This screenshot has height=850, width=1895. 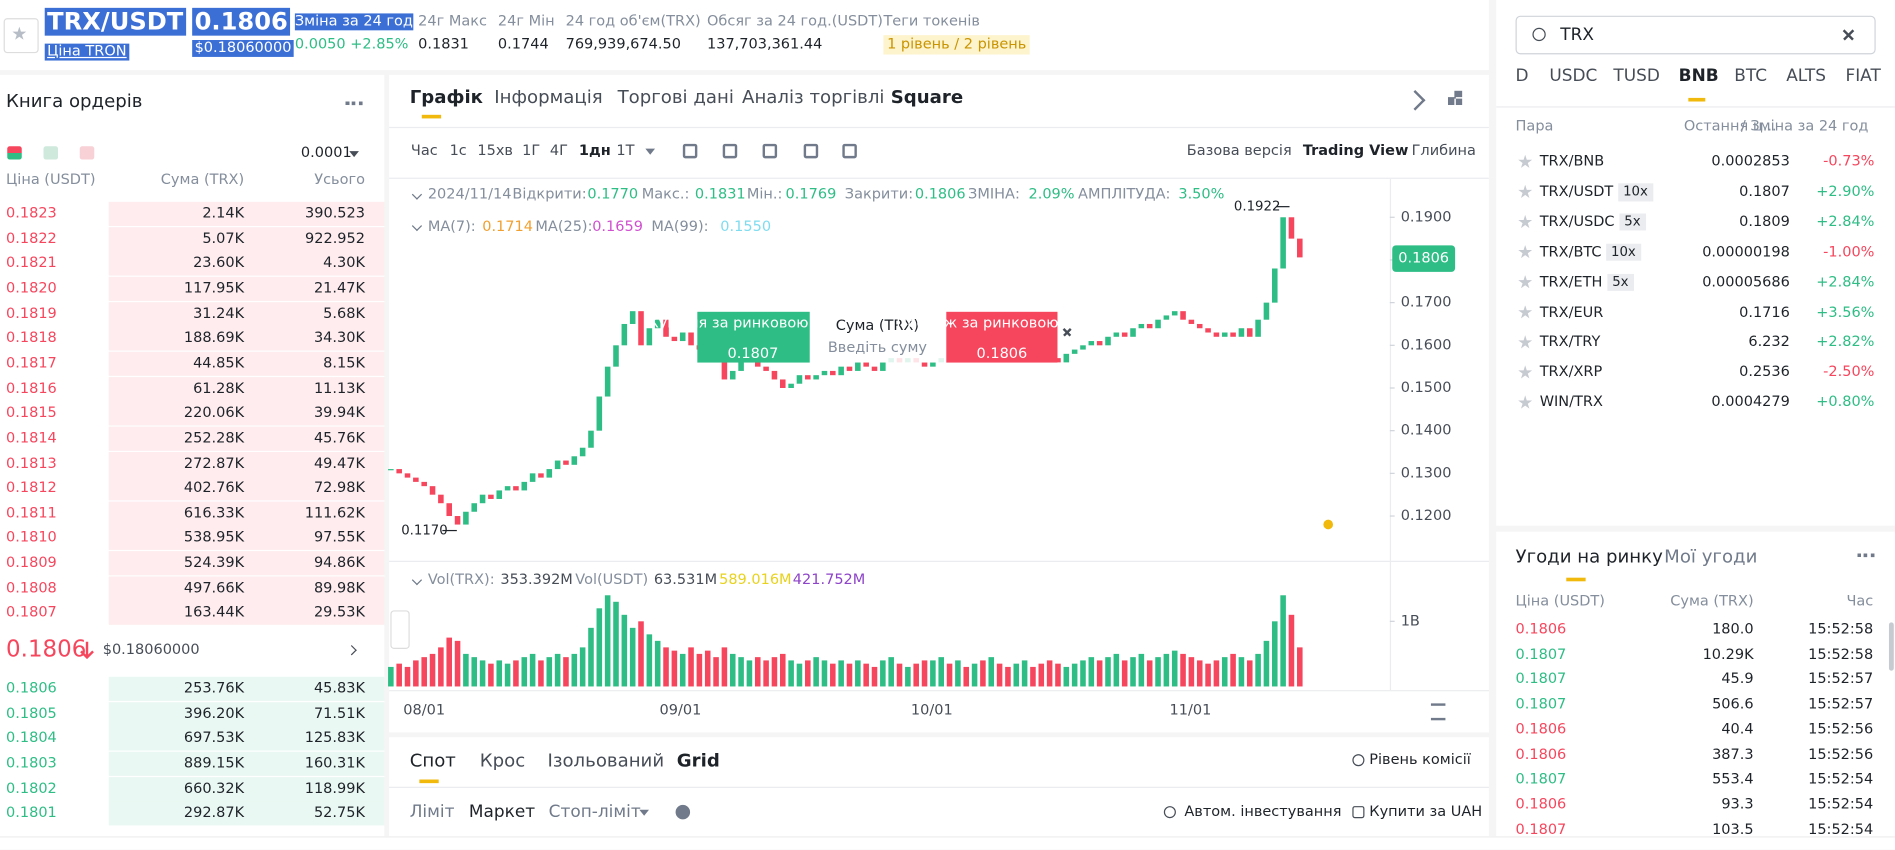 What do you see at coordinates (548, 97) in the screenshot?
I see `chart-tab: Інформація` at bounding box center [548, 97].